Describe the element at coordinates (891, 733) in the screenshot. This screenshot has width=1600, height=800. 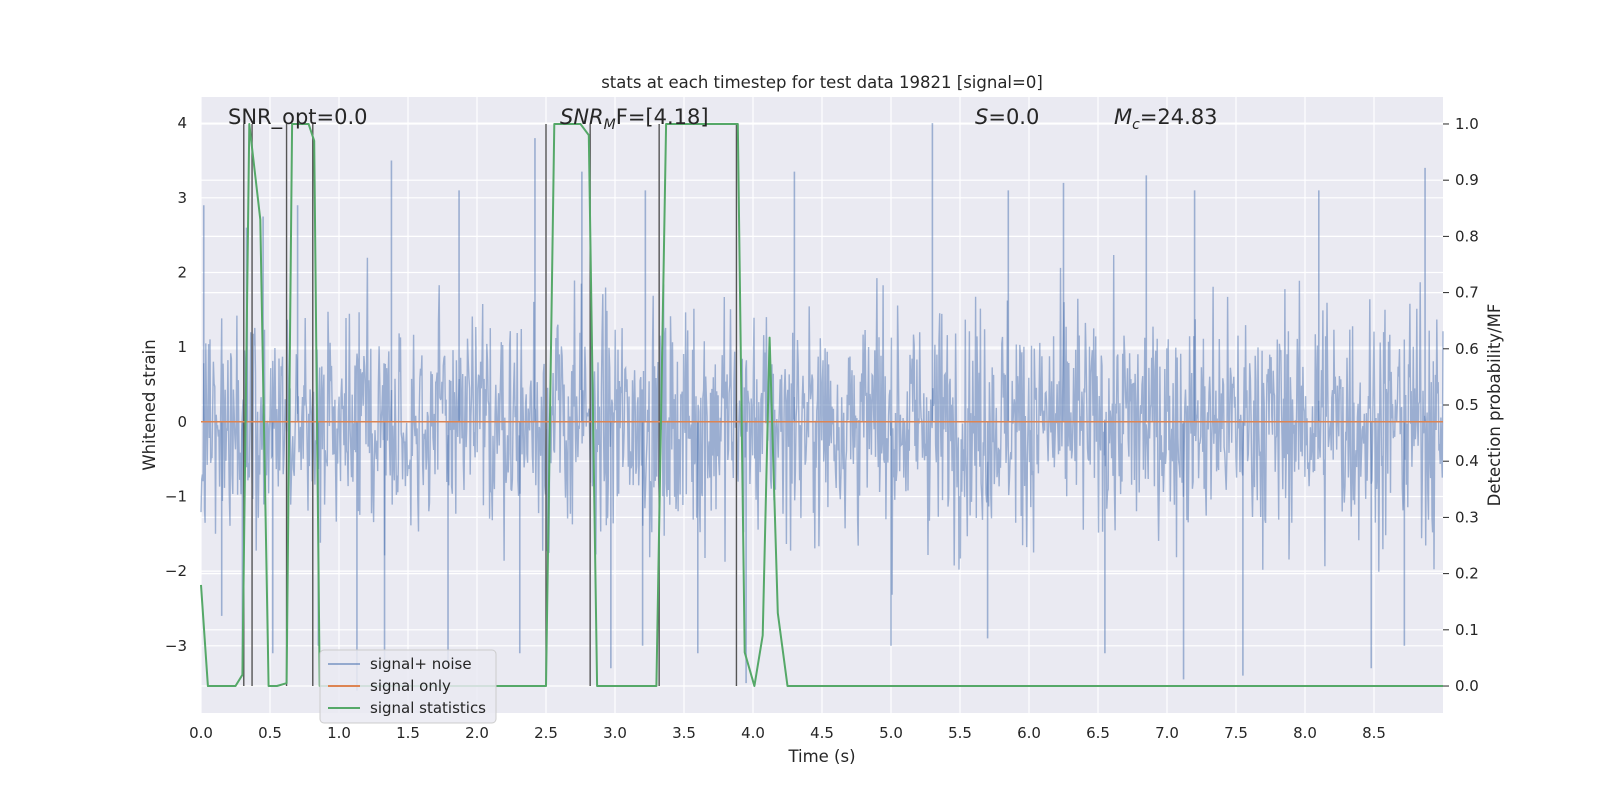
I see `x-tick-label: 5.0` at that location.